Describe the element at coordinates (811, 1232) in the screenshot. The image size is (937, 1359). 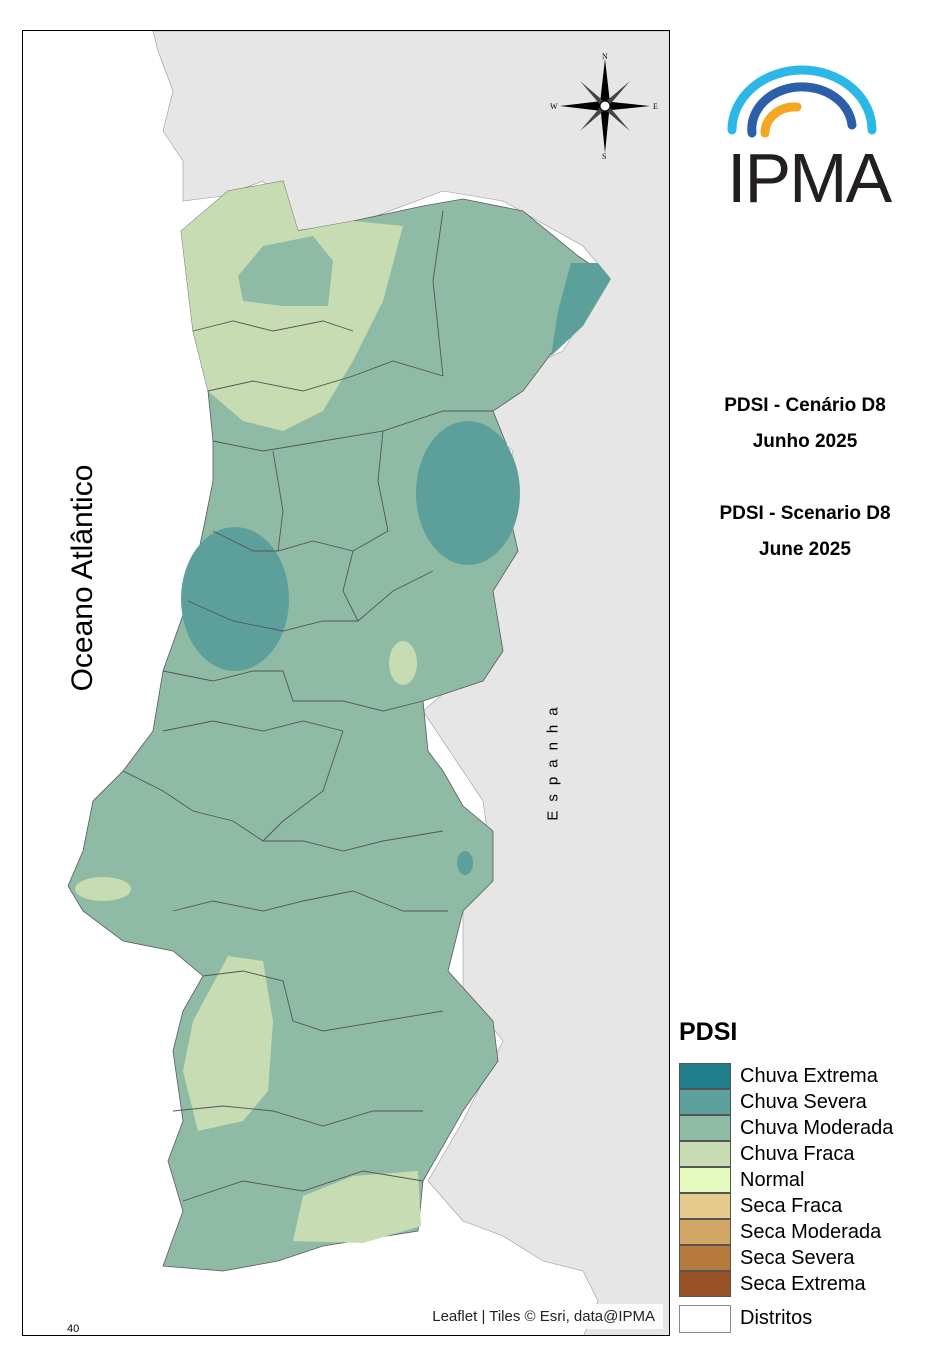
I see `legend-label: Seca Moderada` at that location.